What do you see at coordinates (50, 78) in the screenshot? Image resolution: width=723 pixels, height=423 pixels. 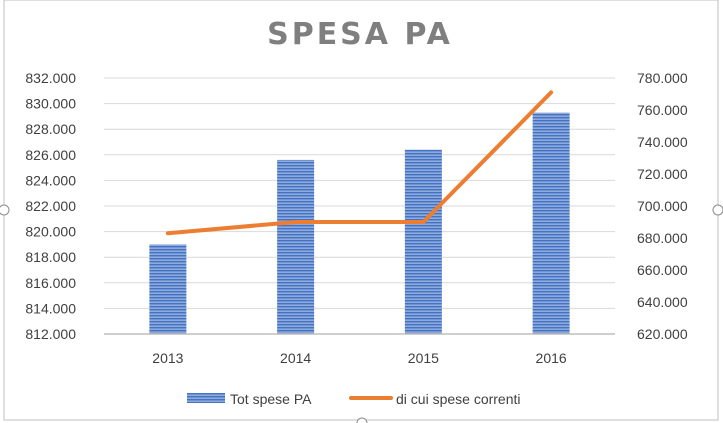 I see `y-left-tick-label: 832.000` at bounding box center [50, 78].